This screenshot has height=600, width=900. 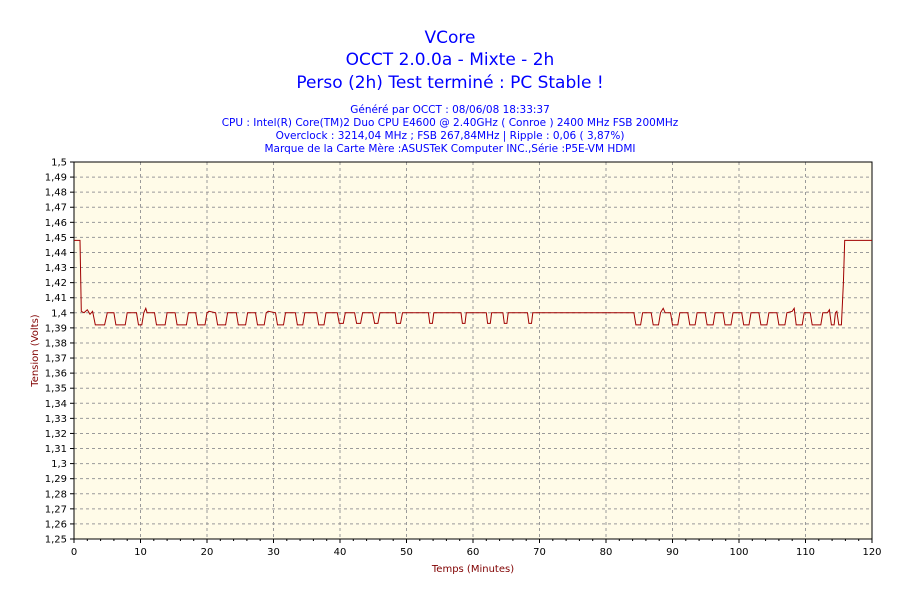 What do you see at coordinates (56, 479) in the screenshot?
I see `y-tick-label: 1,29` at bounding box center [56, 479].